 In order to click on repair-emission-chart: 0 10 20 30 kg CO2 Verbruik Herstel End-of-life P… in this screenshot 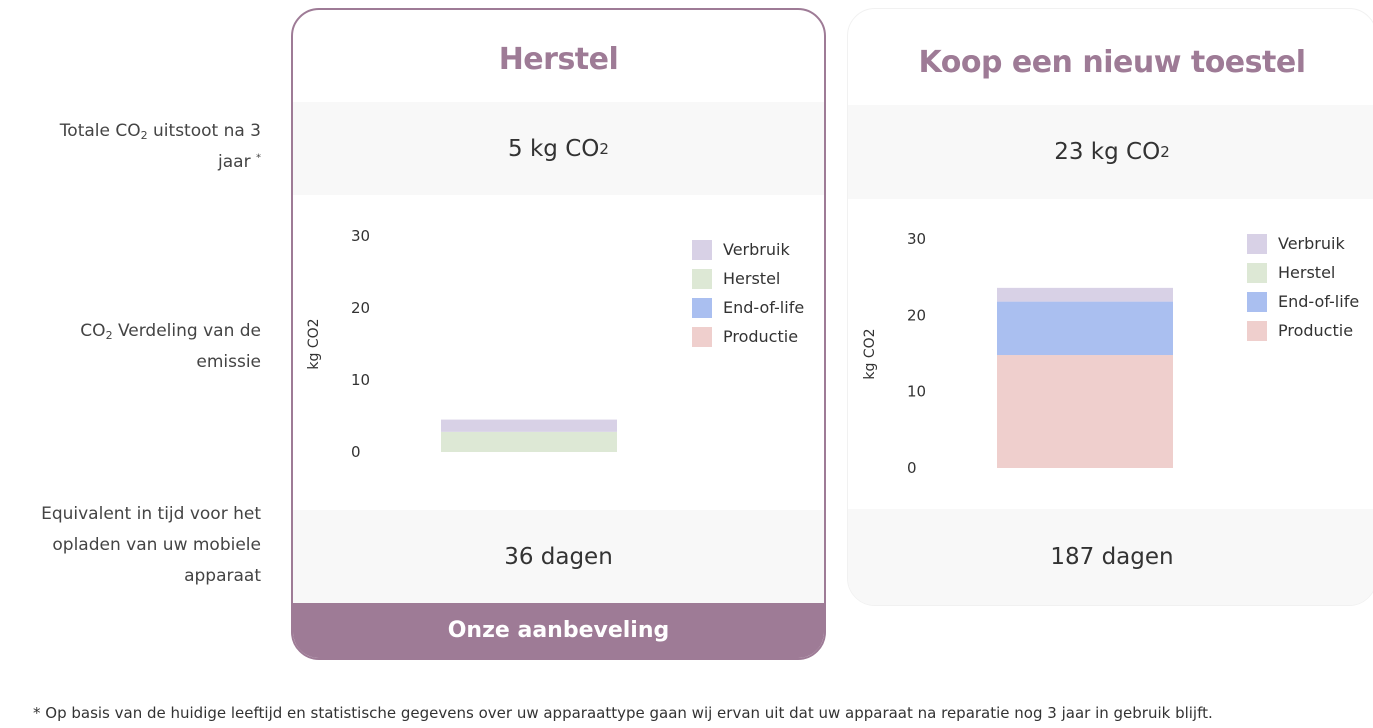, I will do `click(555, 344)`.